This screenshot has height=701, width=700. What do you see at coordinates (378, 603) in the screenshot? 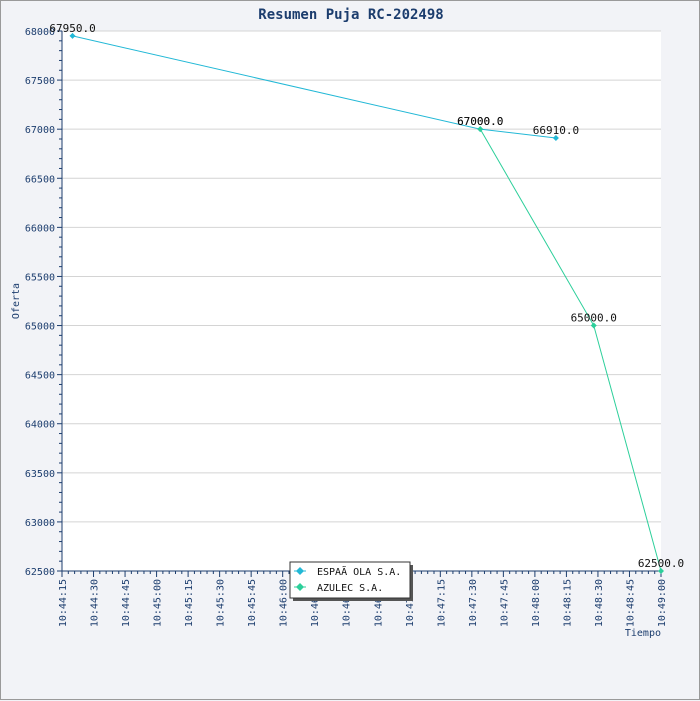
I see `x-tick-label: 10:46:45` at bounding box center [378, 603].